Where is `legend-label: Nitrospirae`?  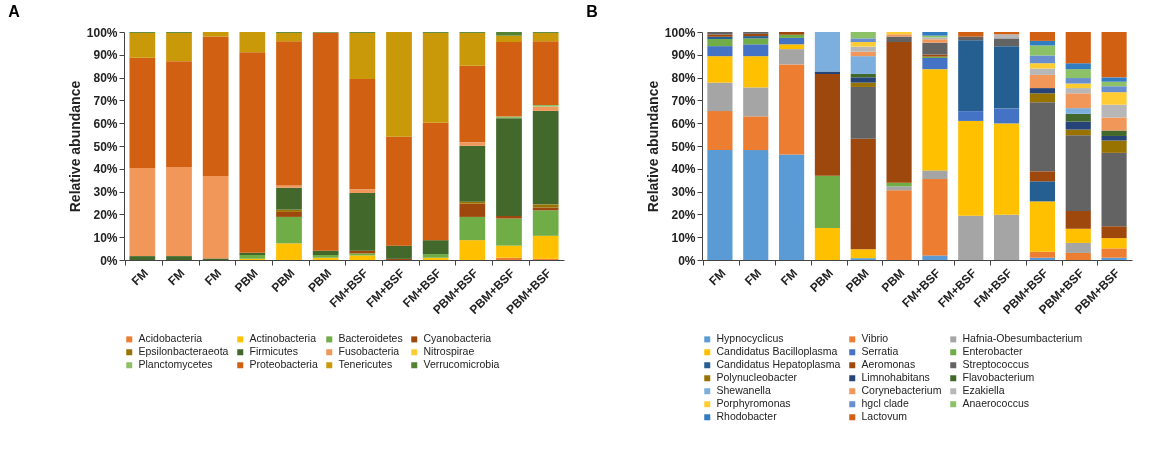 legend-label: Nitrospirae is located at coordinates (449, 351).